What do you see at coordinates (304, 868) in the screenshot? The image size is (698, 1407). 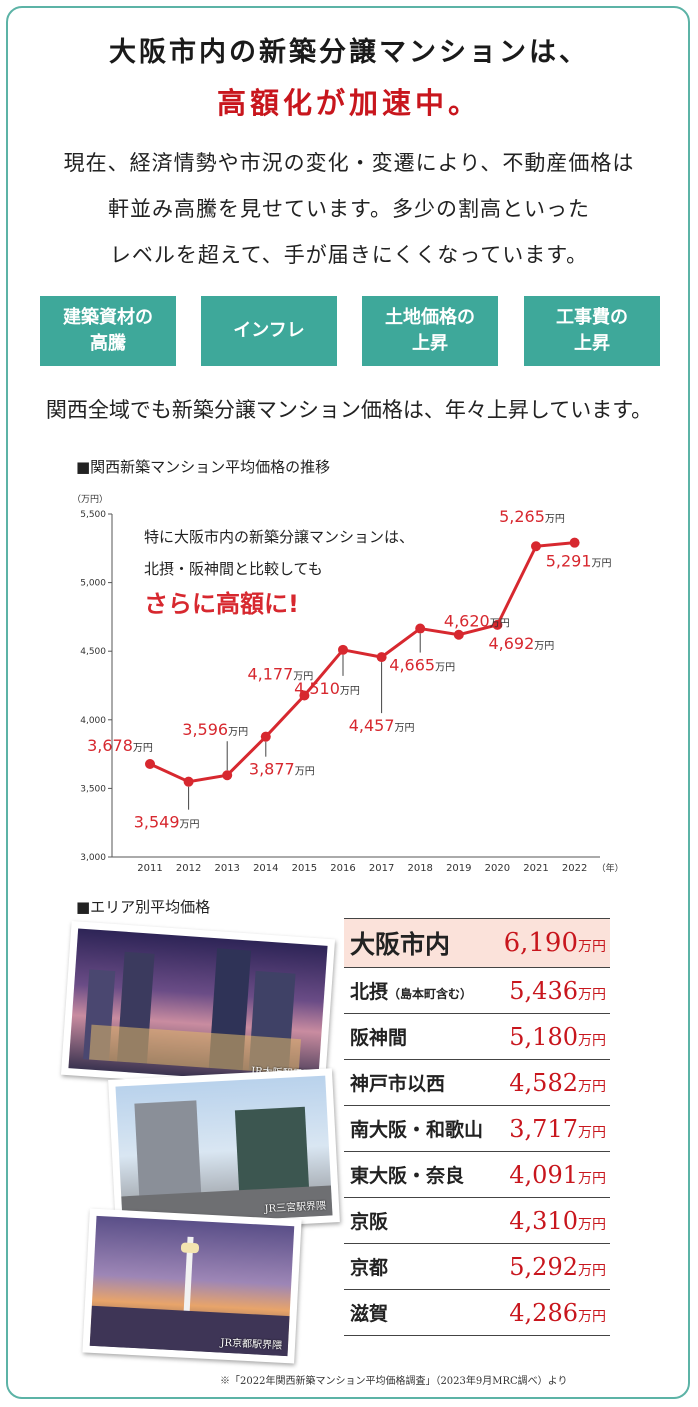 I see `x-tick-label: 2015` at bounding box center [304, 868].